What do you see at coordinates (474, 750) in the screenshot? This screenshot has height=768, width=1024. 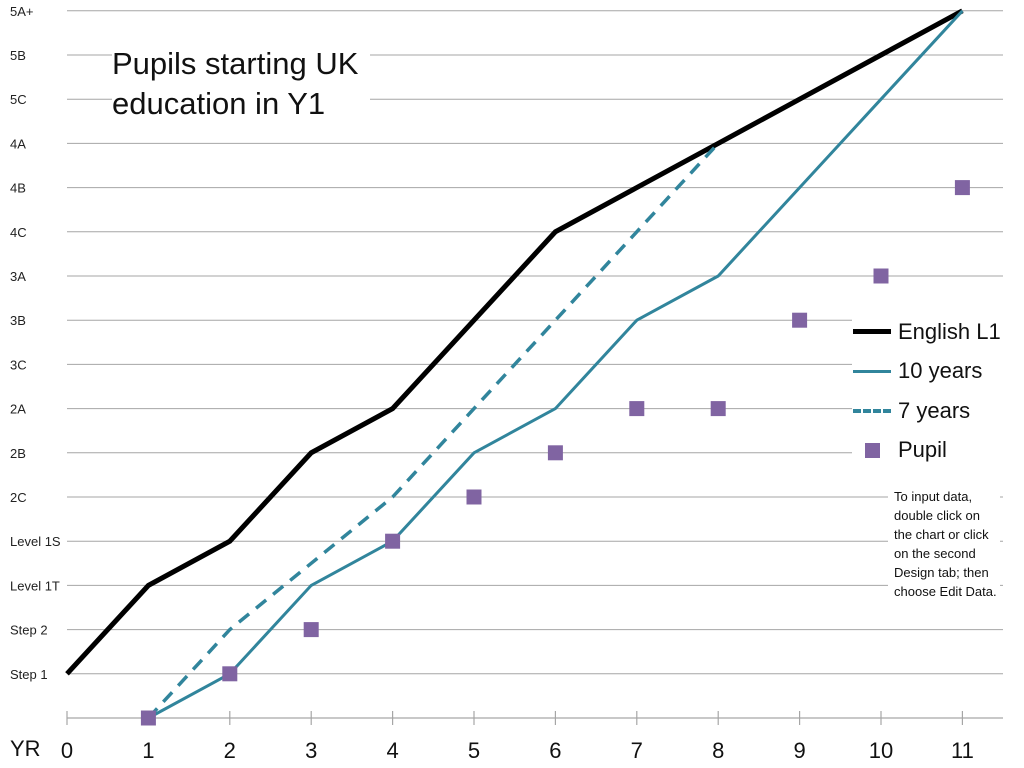 I see `x-tick-label: 5` at bounding box center [474, 750].